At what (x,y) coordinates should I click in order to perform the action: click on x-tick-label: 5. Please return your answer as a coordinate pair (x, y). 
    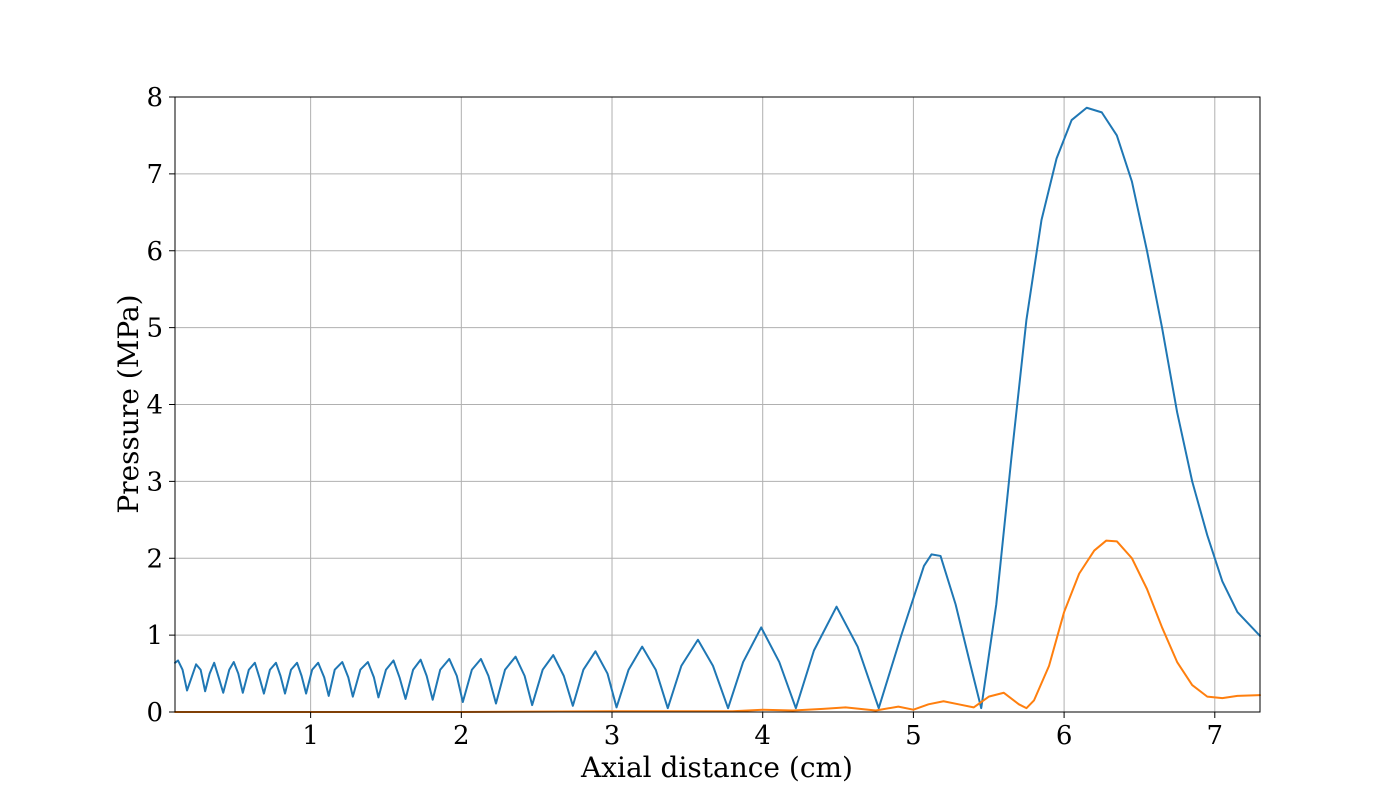
    Looking at the image, I should click on (913, 736).